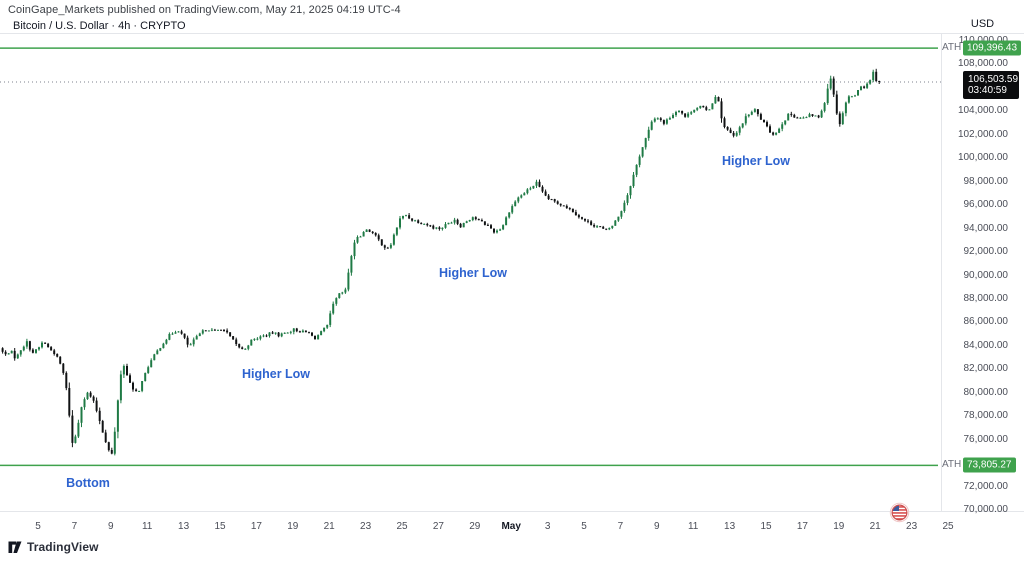  Describe the element at coordinates (986, 392) in the screenshot. I see `price-tick-label: 80,000.00` at that location.